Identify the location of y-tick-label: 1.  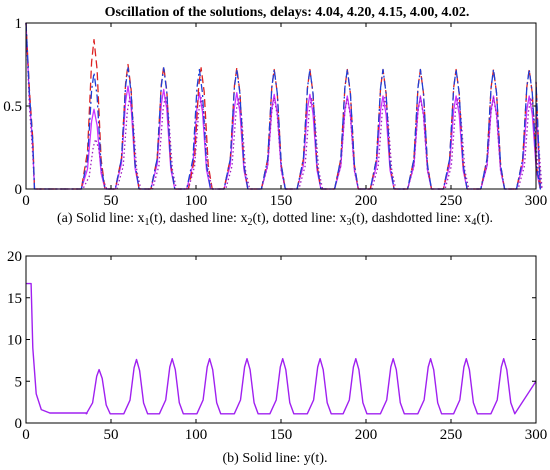
(19, 24).